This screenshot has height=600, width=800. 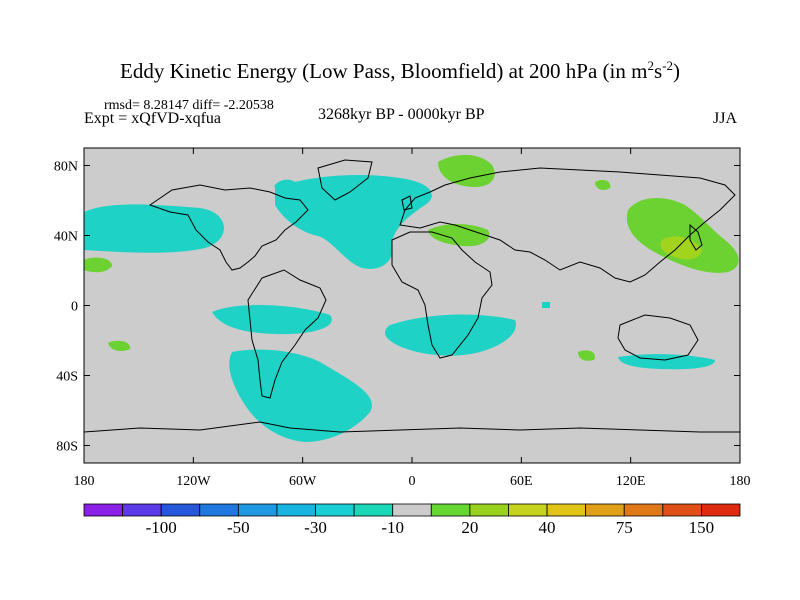 I want to click on africa-coast, so click(x=442, y=295).